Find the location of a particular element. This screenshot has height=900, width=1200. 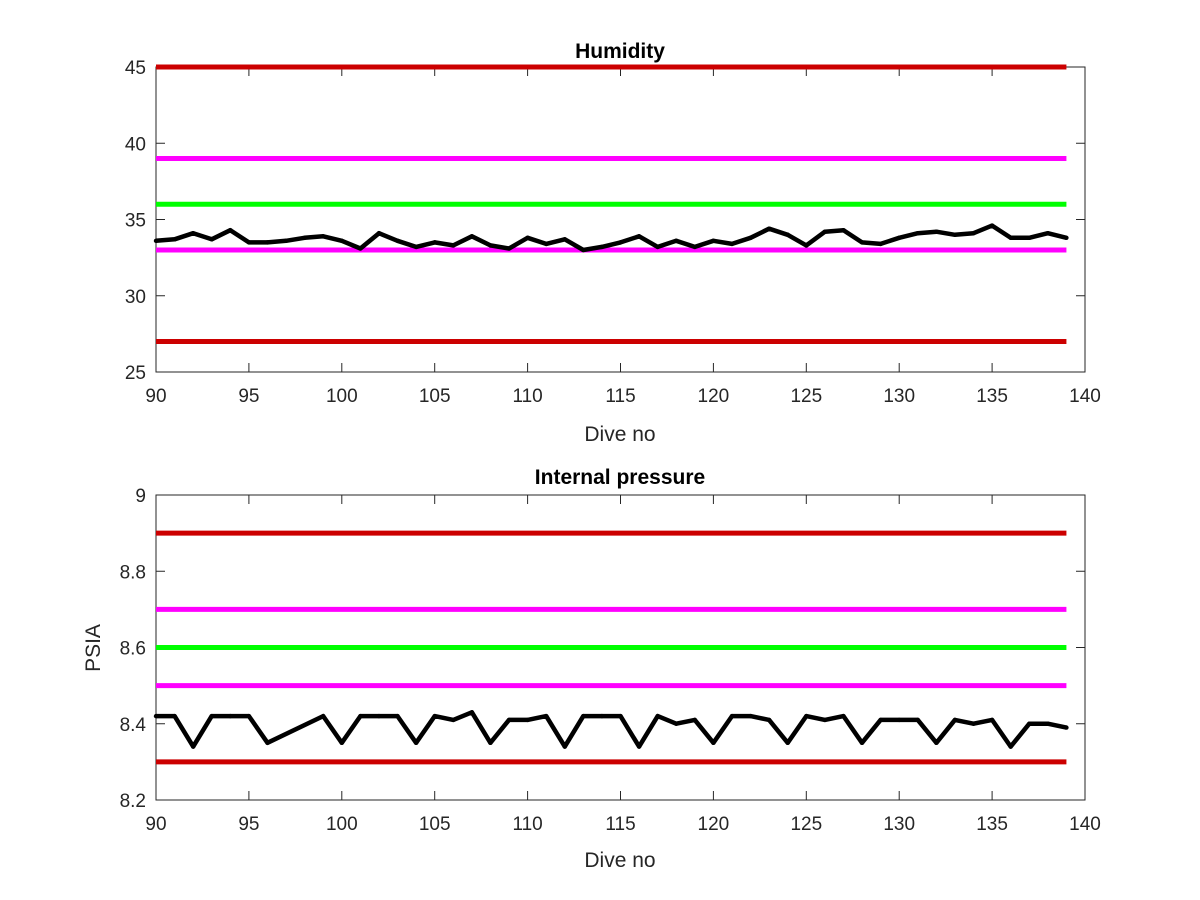

x-tick-label: 95 is located at coordinates (248, 824).